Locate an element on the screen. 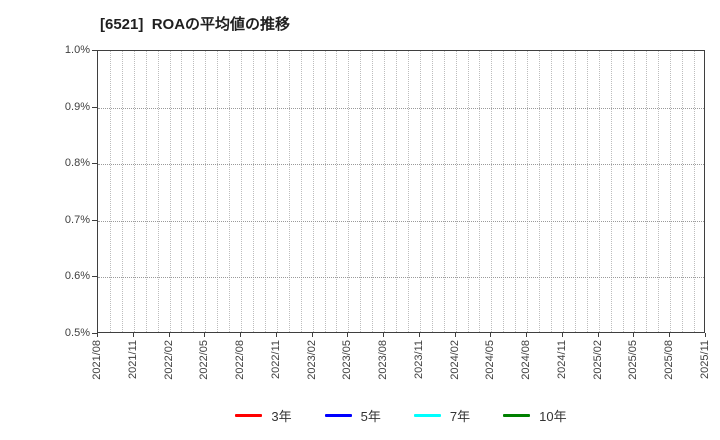  y-tick-label: 0.9% is located at coordinates (77, 106).